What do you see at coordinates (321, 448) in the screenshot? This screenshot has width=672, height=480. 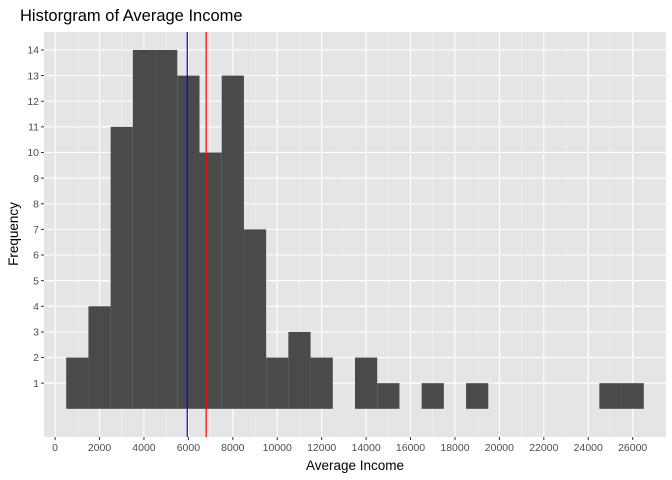 I see `x-tick-label: 12000` at bounding box center [321, 448].